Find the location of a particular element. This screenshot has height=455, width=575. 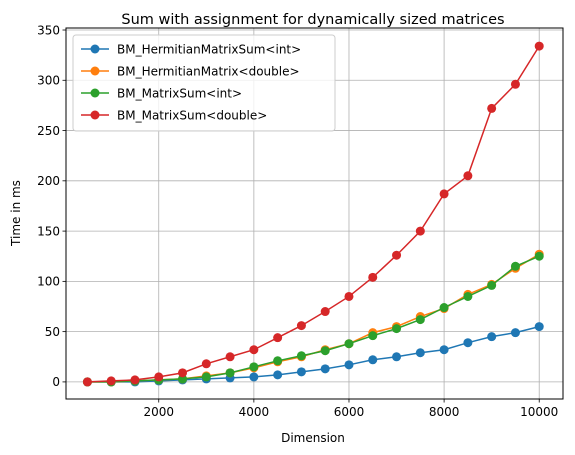

legend-box is located at coordinates (204, 83).